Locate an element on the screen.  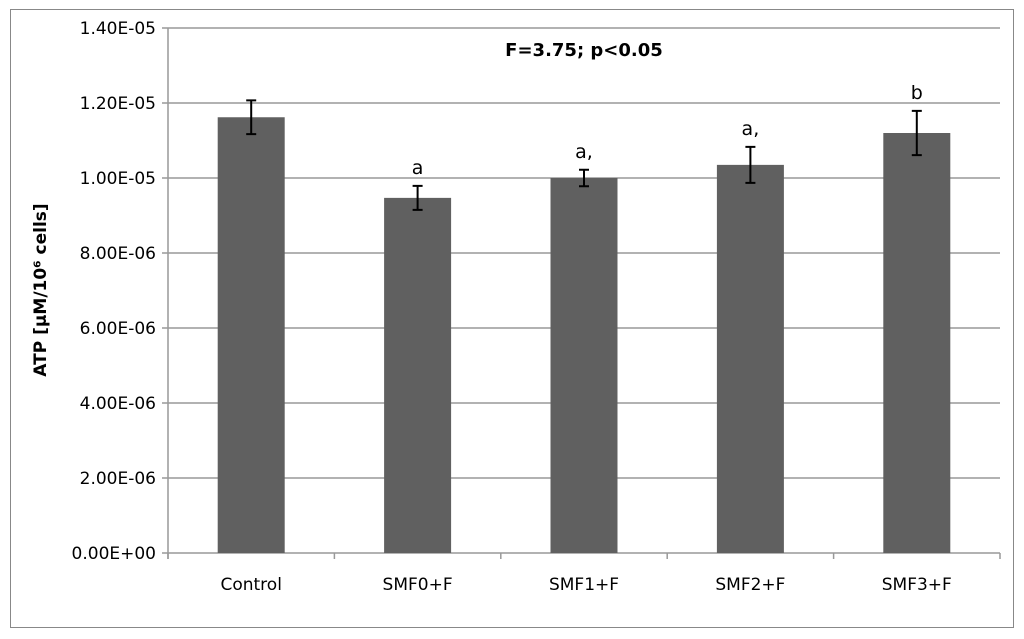
x-tick-label: SMF0+F is located at coordinates (418, 585).